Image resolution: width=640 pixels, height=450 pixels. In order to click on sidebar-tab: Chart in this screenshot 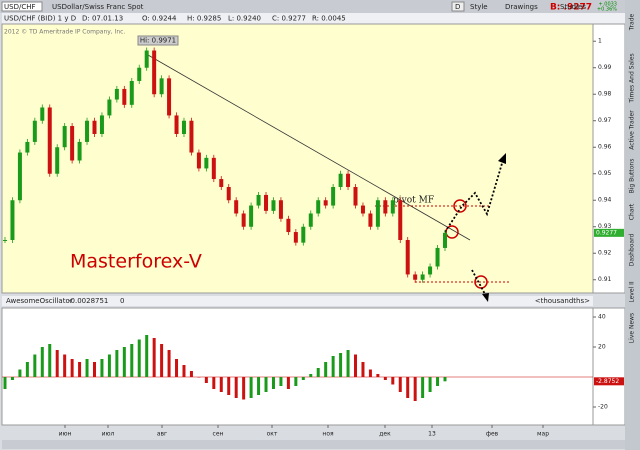, I will do `click(632, 211)`.